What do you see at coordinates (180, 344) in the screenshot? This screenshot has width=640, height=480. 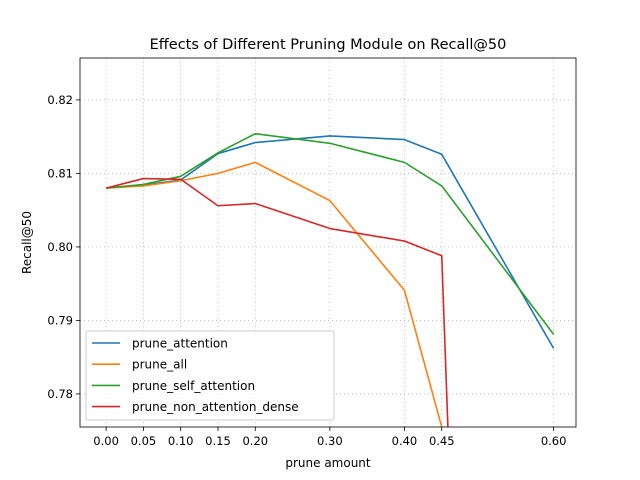 I see `legend-label: prune_attention` at bounding box center [180, 344].